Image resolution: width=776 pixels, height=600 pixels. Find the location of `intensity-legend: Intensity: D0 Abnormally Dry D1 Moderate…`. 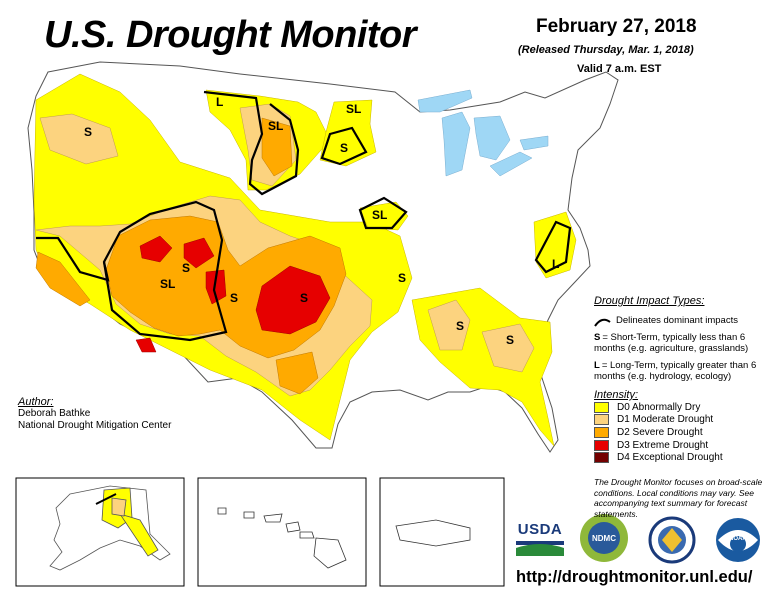

intensity-legend: Intensity: D0 Abnormally Dry D1 Moderate… is located at coordinates (682, 426).